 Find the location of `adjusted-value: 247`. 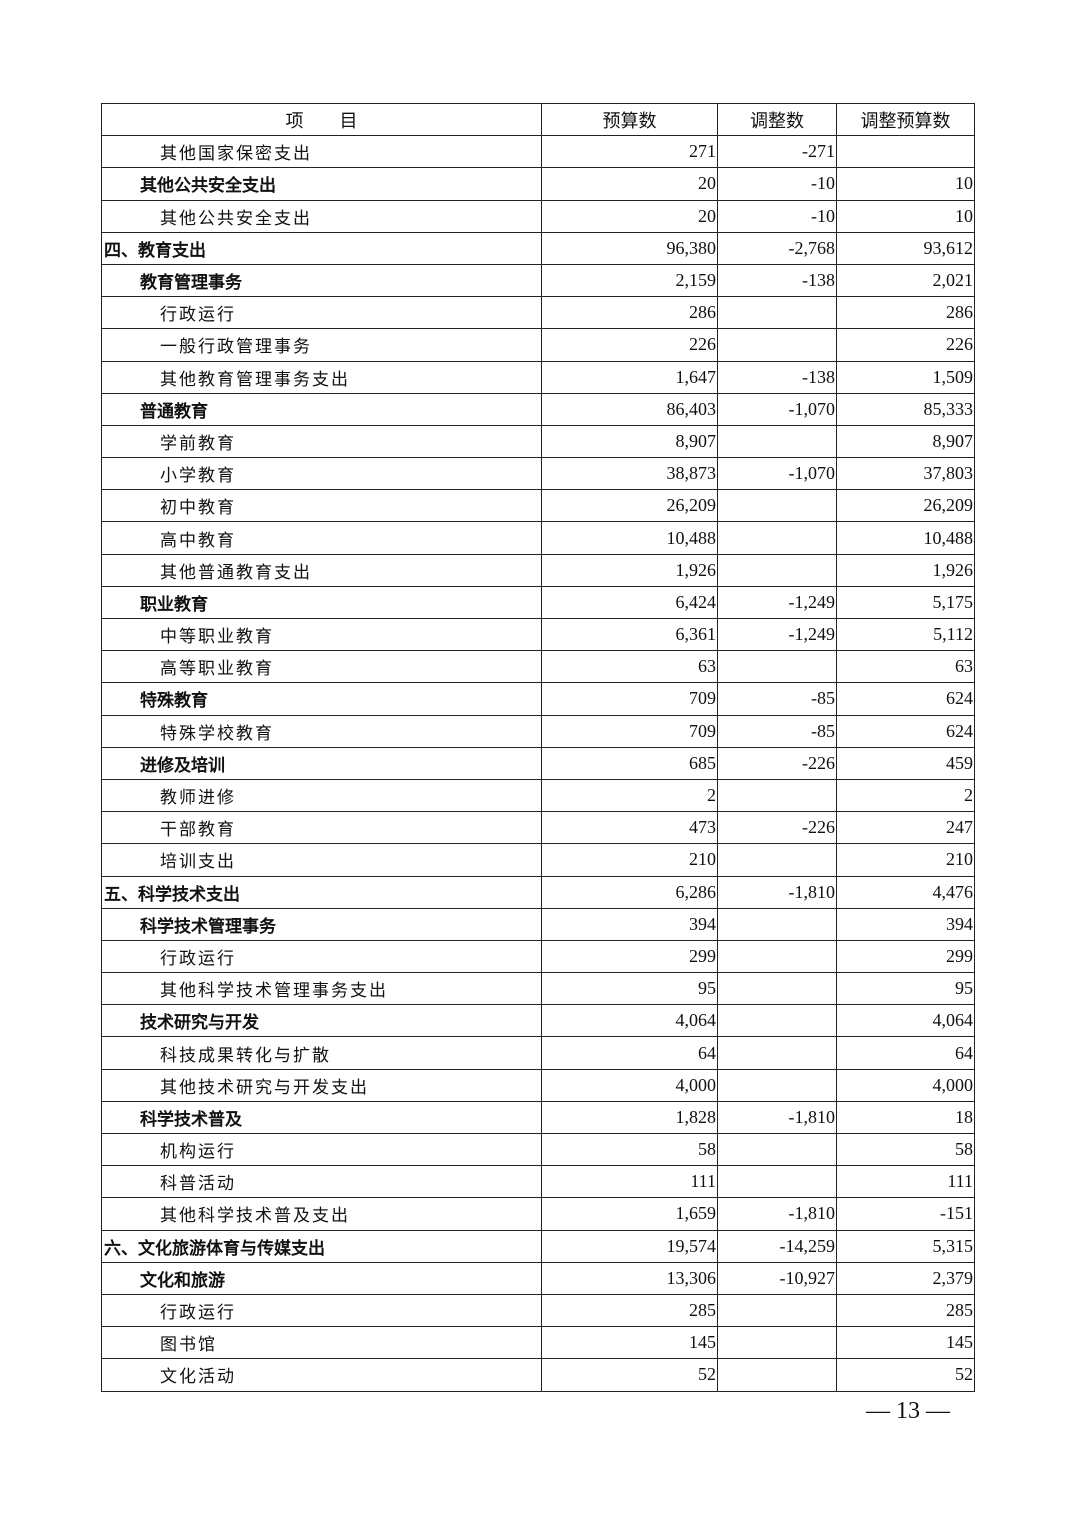

adjusted-value: 247 is located at coordinates (905, 828).